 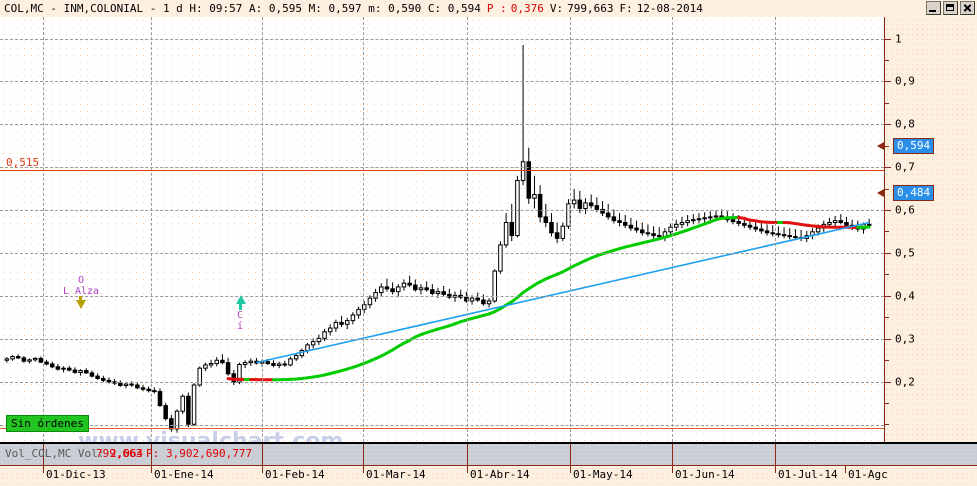 I want to click on volume-overlap-value: 2,064, so click(x=126, y=453).